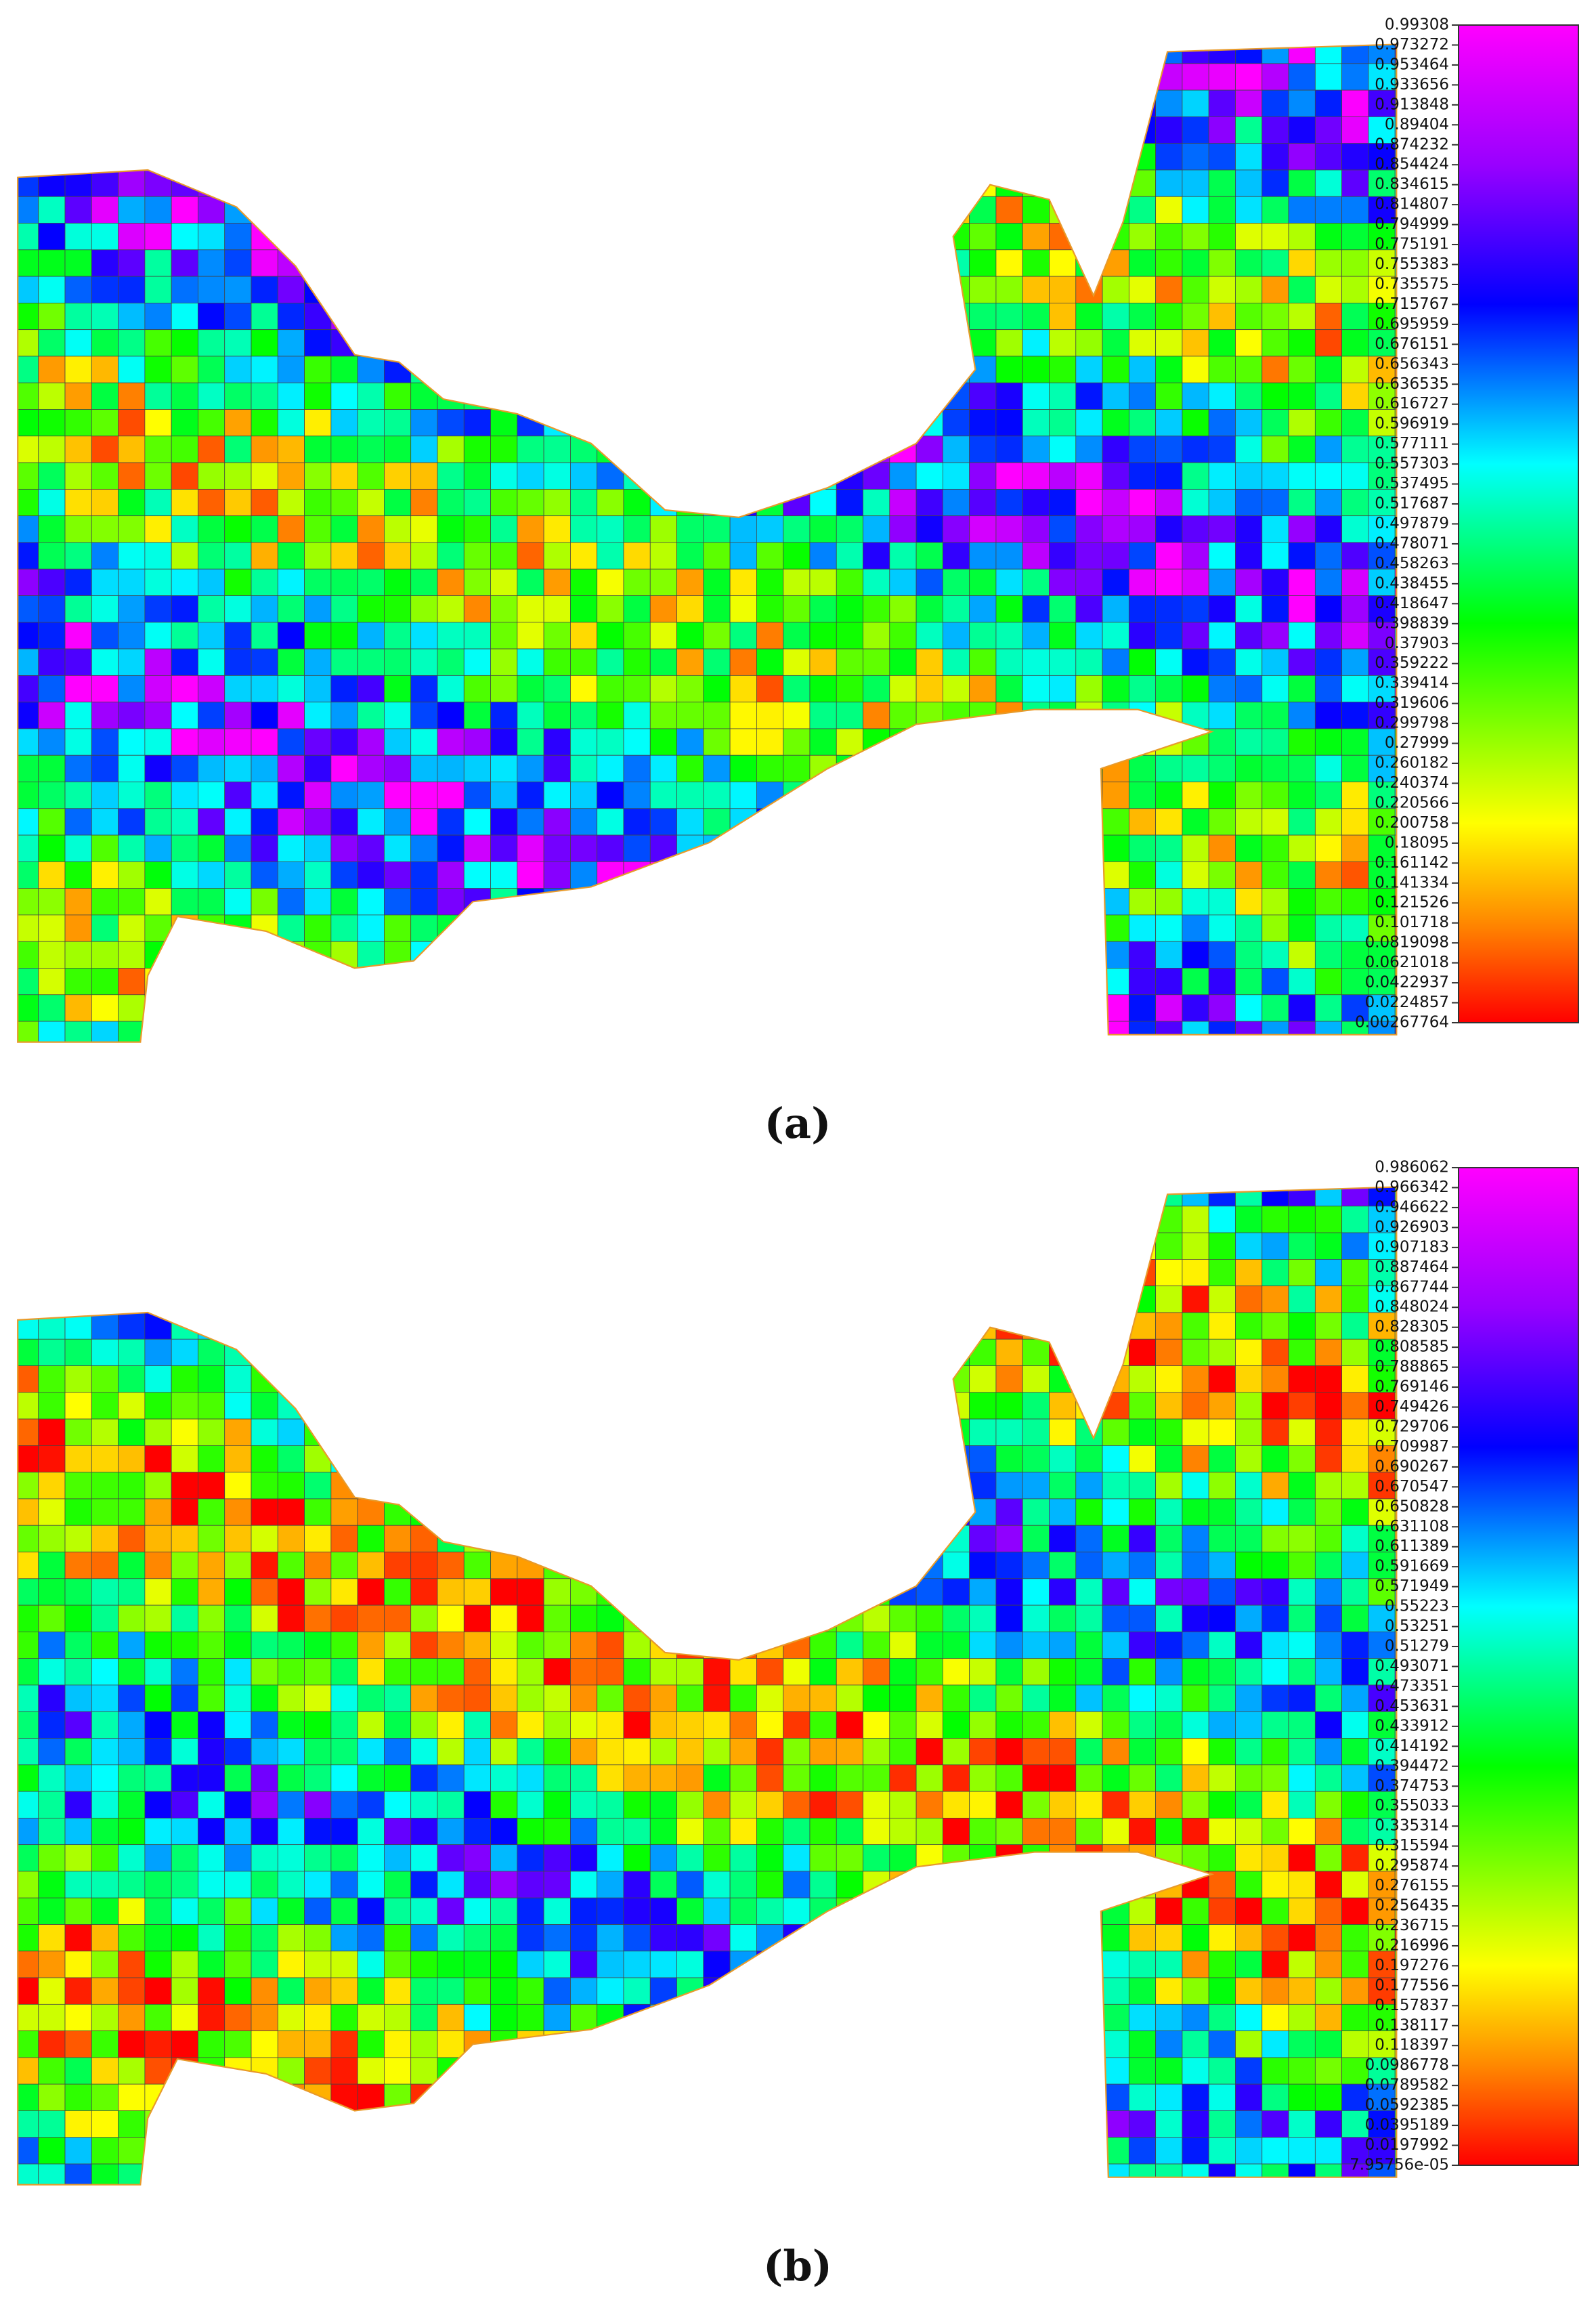 The height and width of the screenshot is (2317, 1596). I want to click on colorbar, so click(1519, 1666).